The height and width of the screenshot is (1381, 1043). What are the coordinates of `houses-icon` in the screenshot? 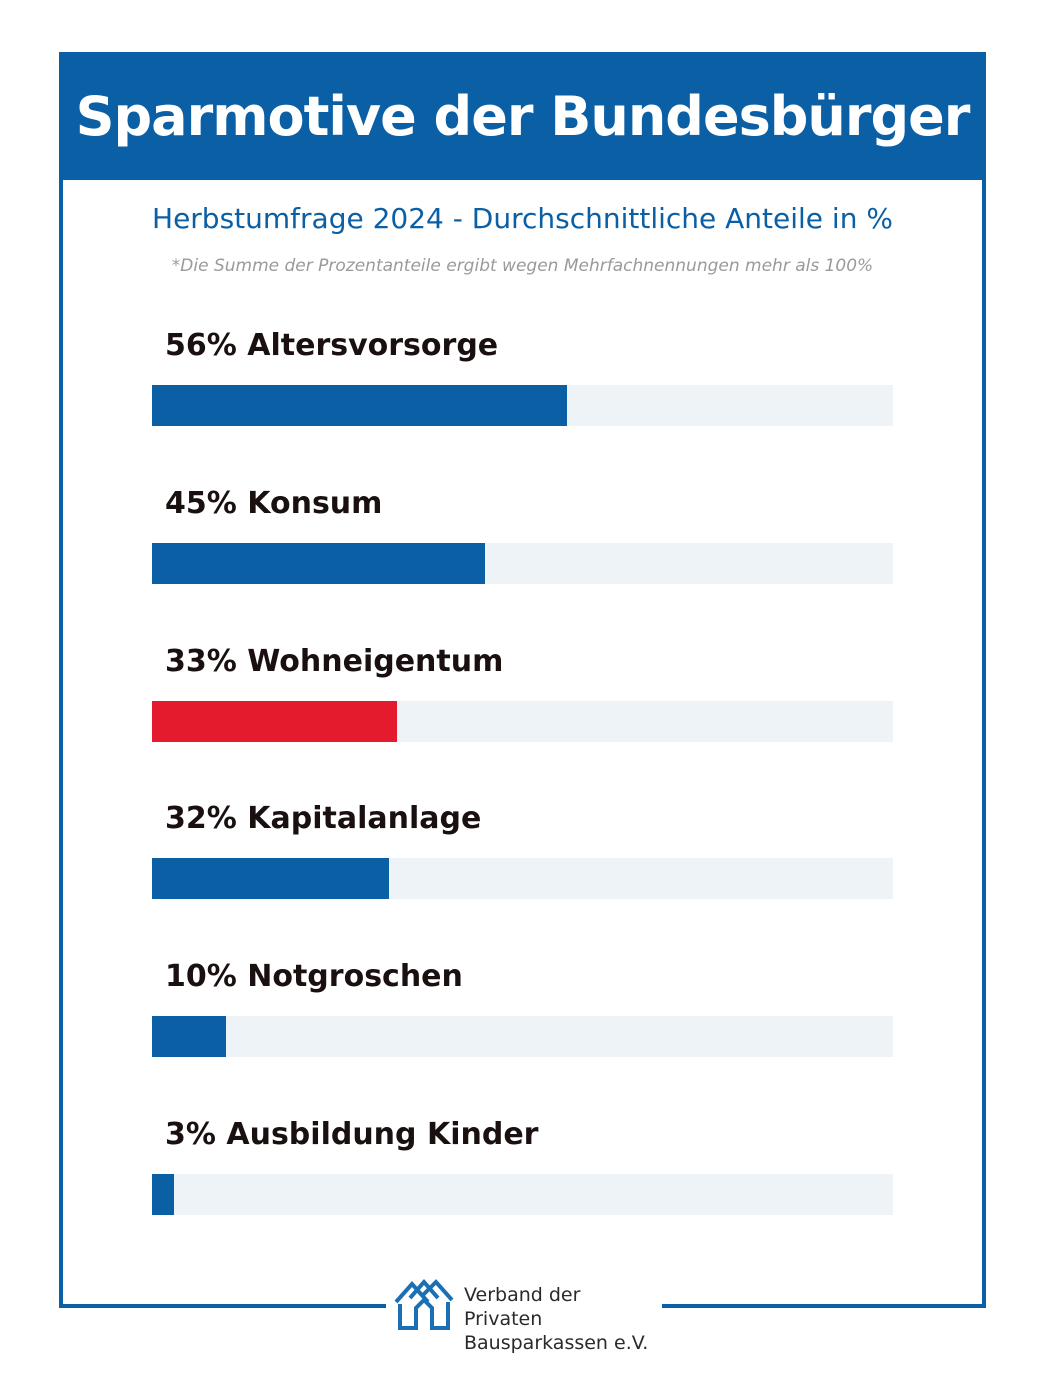 It's located at (424, 1304).